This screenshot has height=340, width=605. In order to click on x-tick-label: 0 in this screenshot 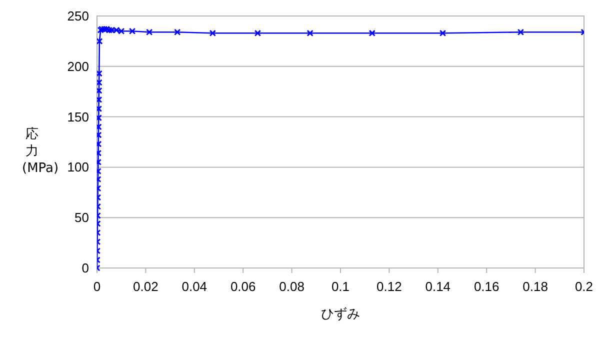, I will do `click(97, 286)`.